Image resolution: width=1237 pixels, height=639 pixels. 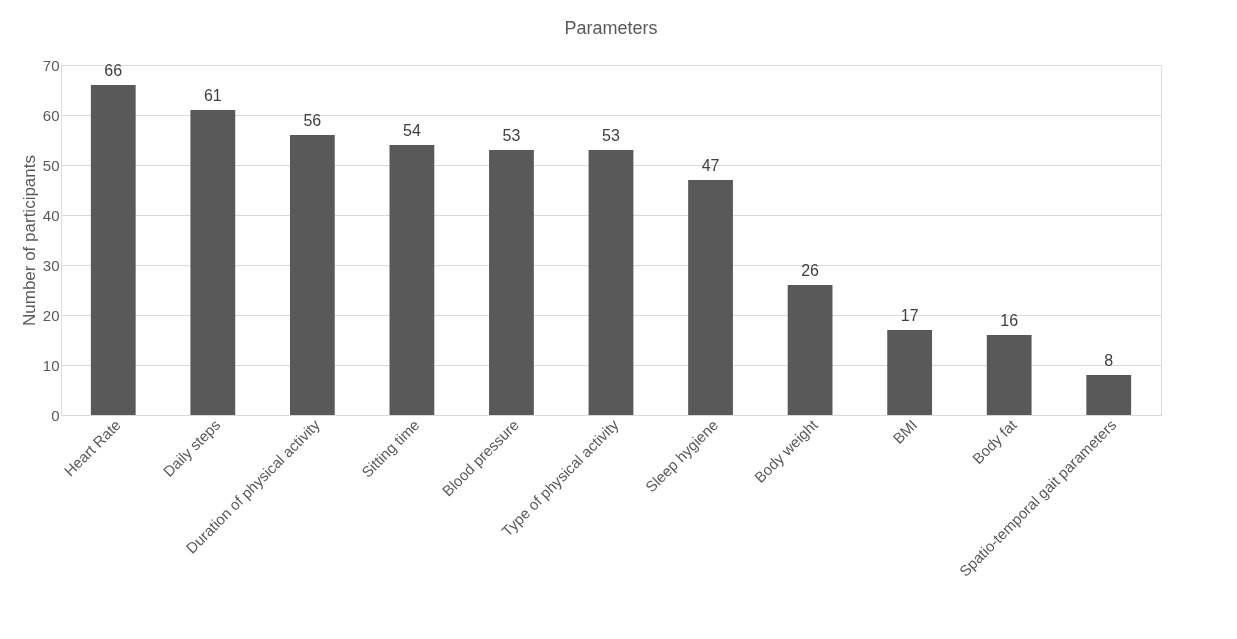 I want to click on data-label: 61, so click(x=212, y=95).